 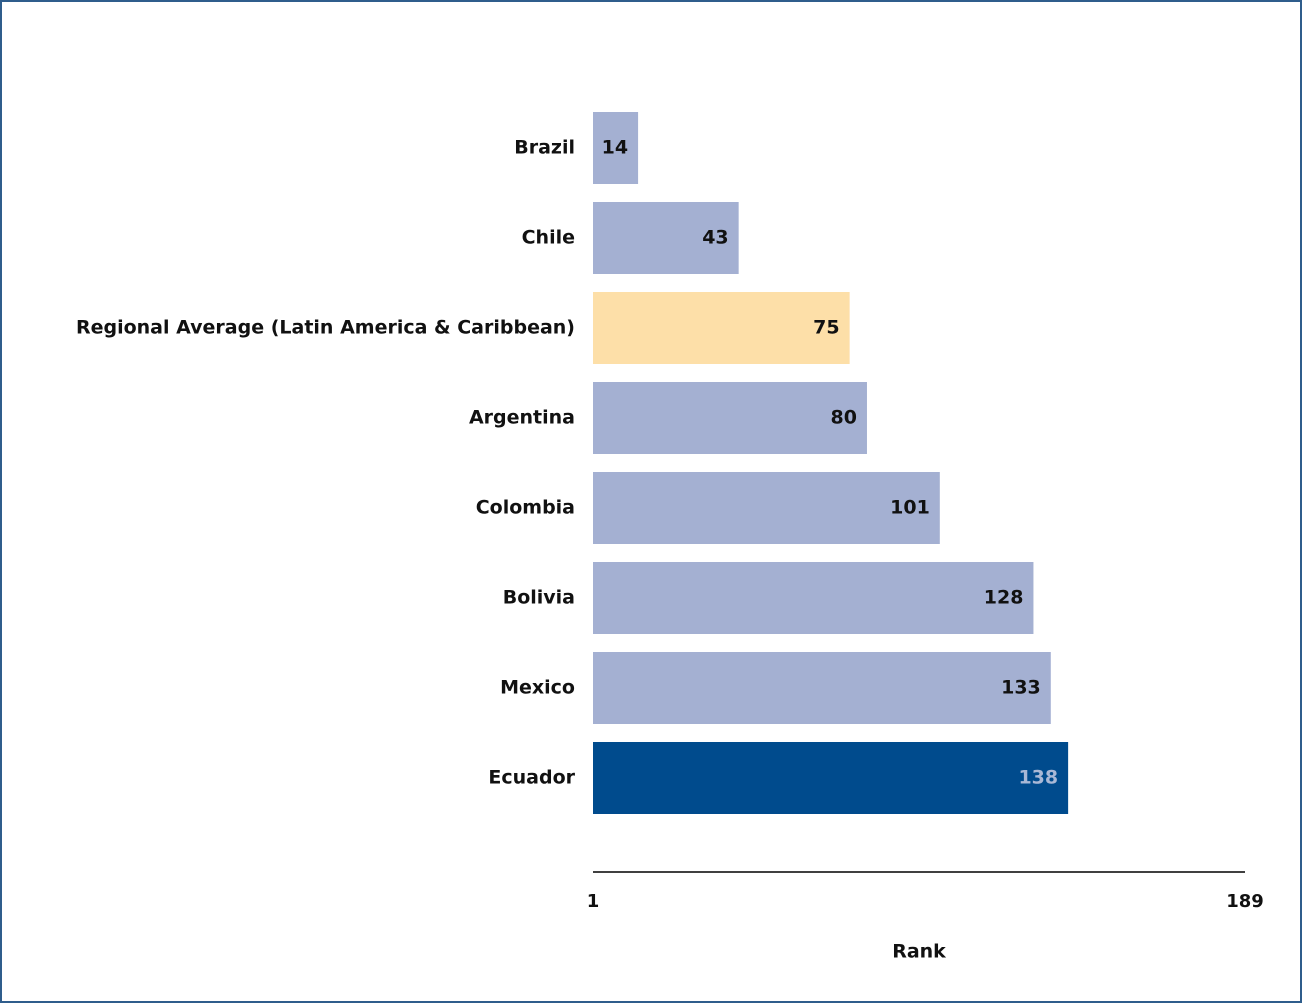 What do you see at coordinates (1004, 598) in the screenshot?
I see `value-label-bolivia: 128` at bounding box center [1004, 598].